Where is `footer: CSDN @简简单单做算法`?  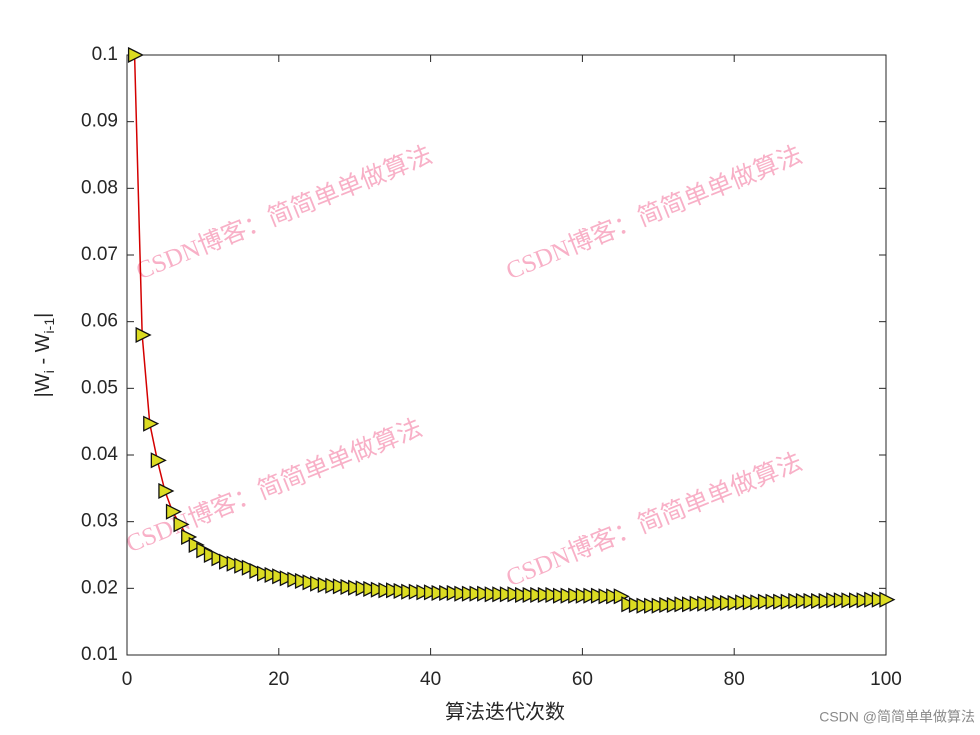 footer: CSDN @简简单单做算法 is located at coordinates (897, 717).